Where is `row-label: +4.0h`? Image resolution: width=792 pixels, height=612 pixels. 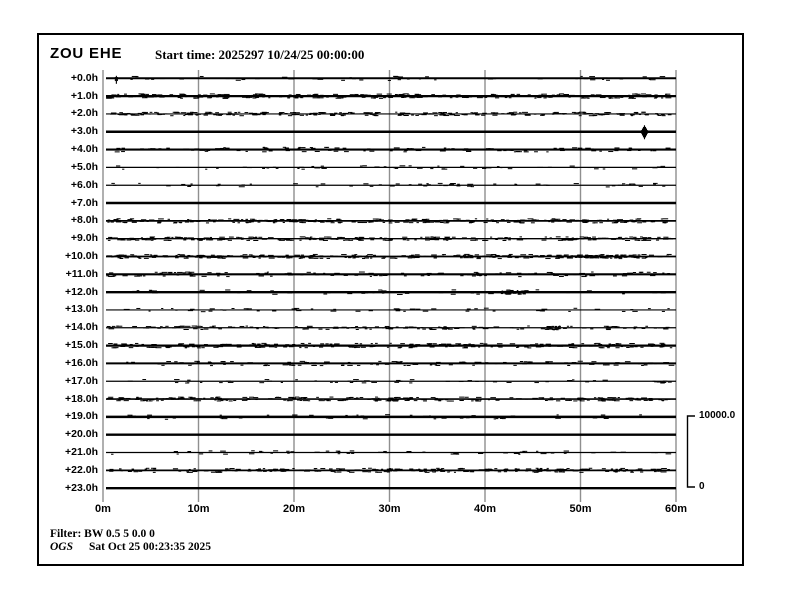 row-label: +4.0h is located at coordinates (84, 149).